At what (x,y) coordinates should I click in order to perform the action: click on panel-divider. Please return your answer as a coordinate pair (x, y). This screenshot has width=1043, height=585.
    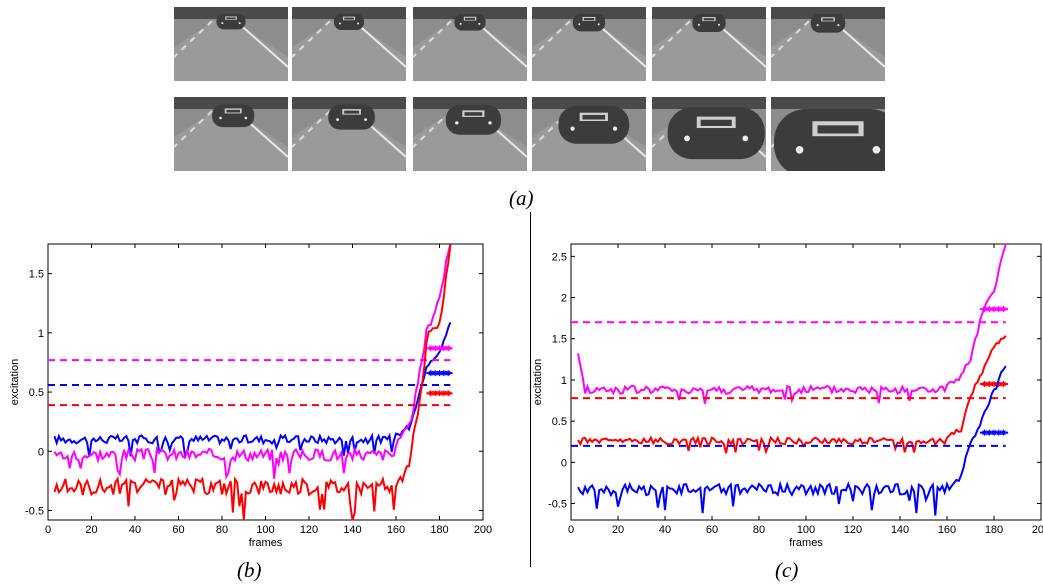
    Looking at the image, I should click on (530, 389).